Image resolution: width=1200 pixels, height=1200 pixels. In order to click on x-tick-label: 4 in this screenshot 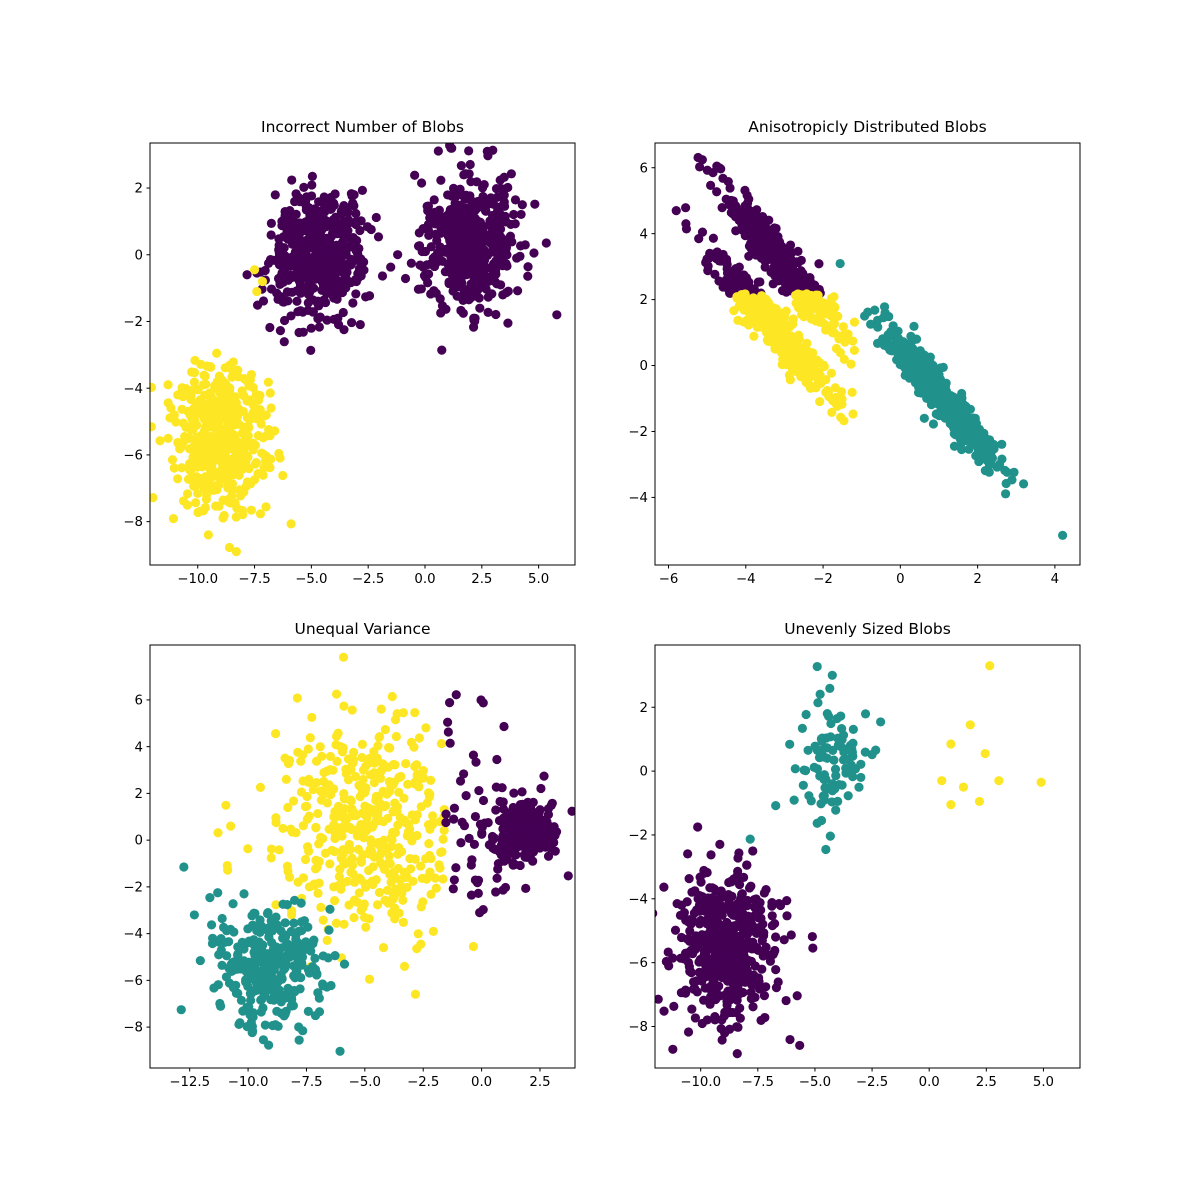, I will do `click(1055, 579)`.